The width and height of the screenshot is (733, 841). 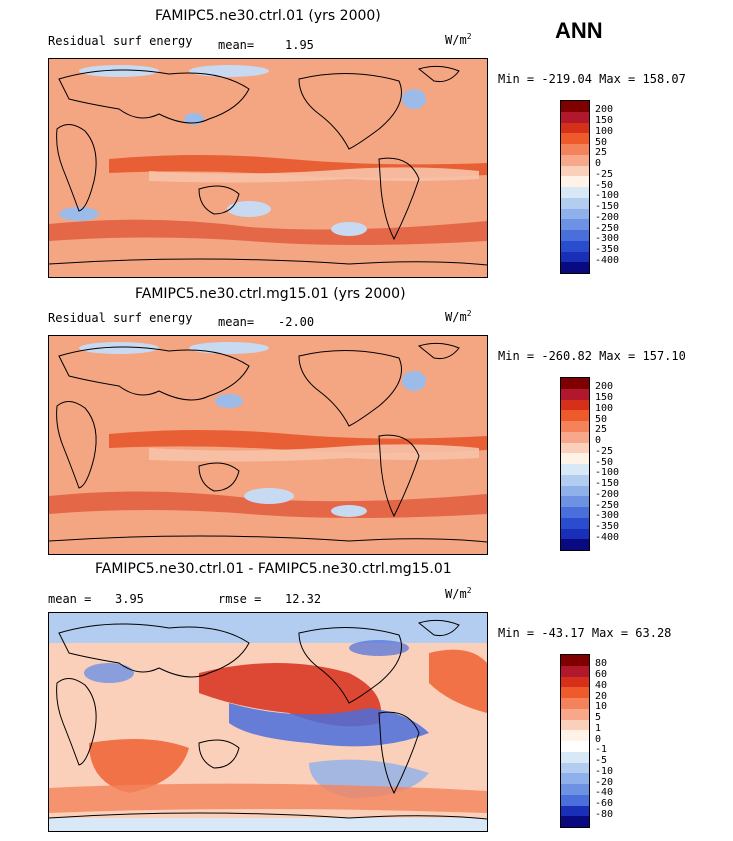 I want to click on colorbar-label: 25, so click(x=601, y=152).